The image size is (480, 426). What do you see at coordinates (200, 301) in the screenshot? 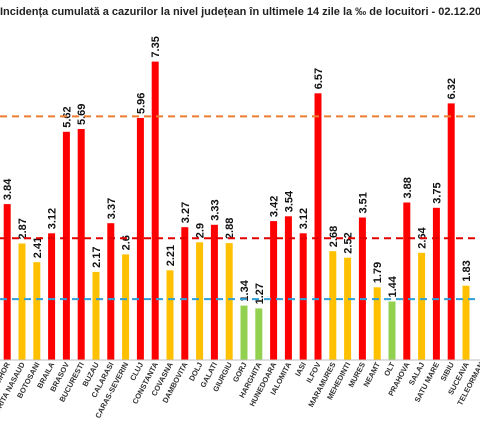
I see `bar-dolj` at bounding box center [200, 301].